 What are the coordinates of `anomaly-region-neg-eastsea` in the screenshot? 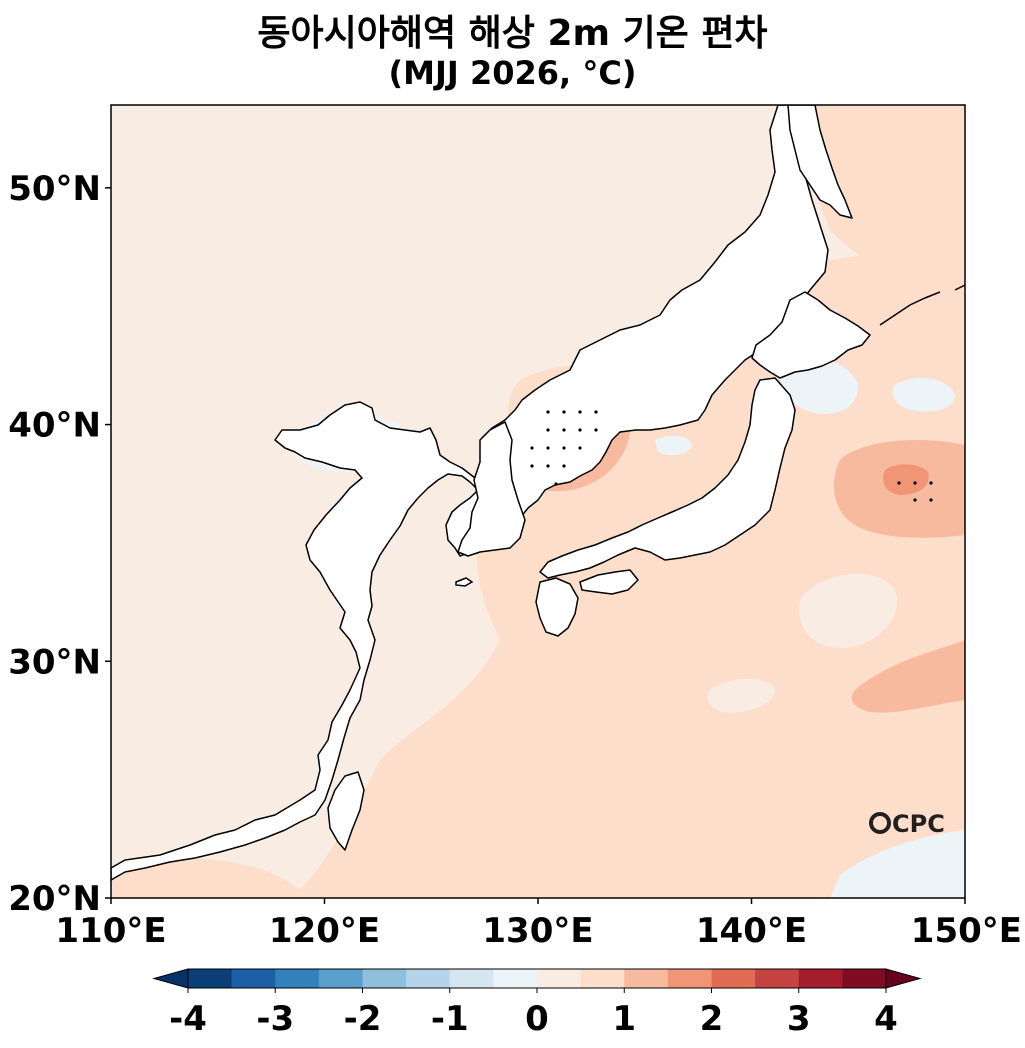 It's located at (673, 445).